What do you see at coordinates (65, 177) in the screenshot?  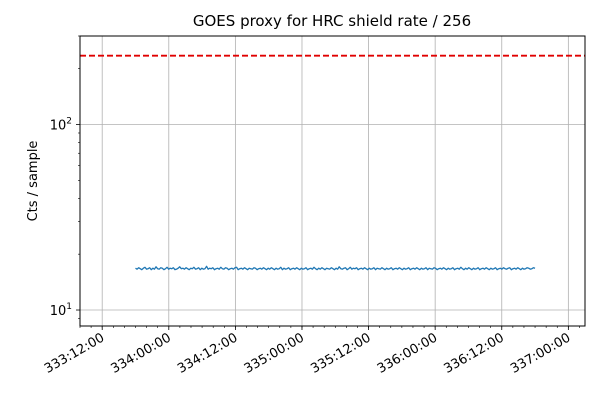 I see `y-axis: 10¹ 10²` at bounding box center [65, 177].